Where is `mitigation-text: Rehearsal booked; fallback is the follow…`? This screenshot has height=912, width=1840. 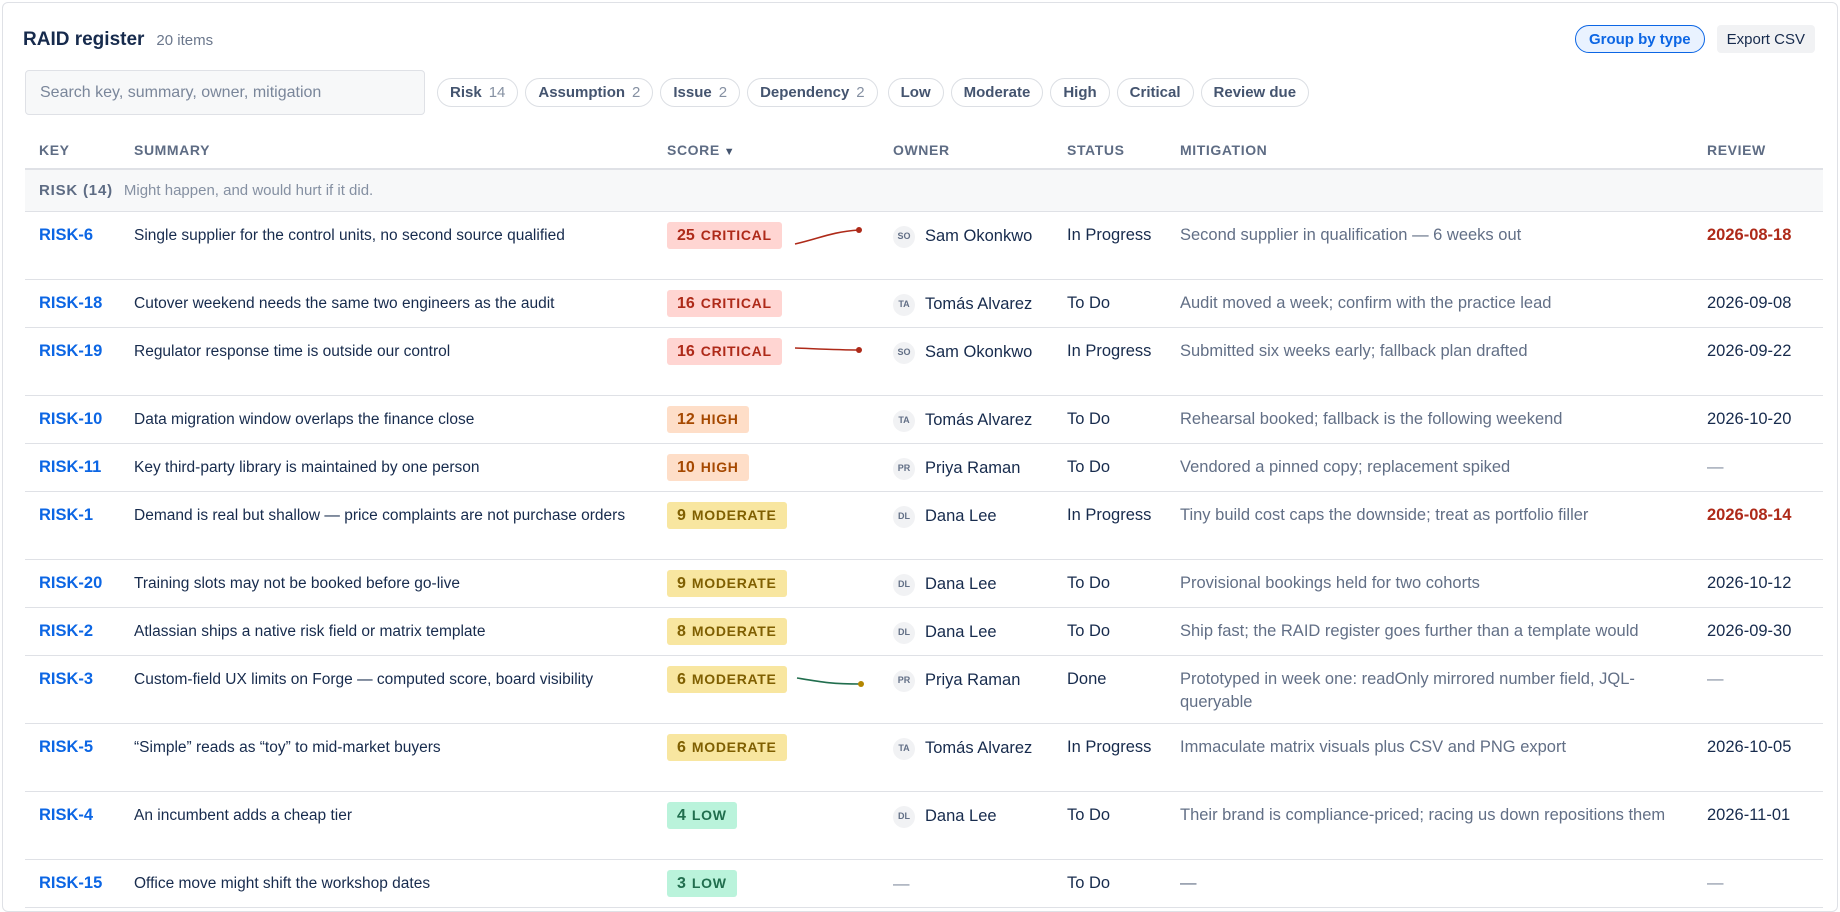
mitigation-text: Rehearsal booked; fallback is the follow… is located at coordinates (1371, 419).